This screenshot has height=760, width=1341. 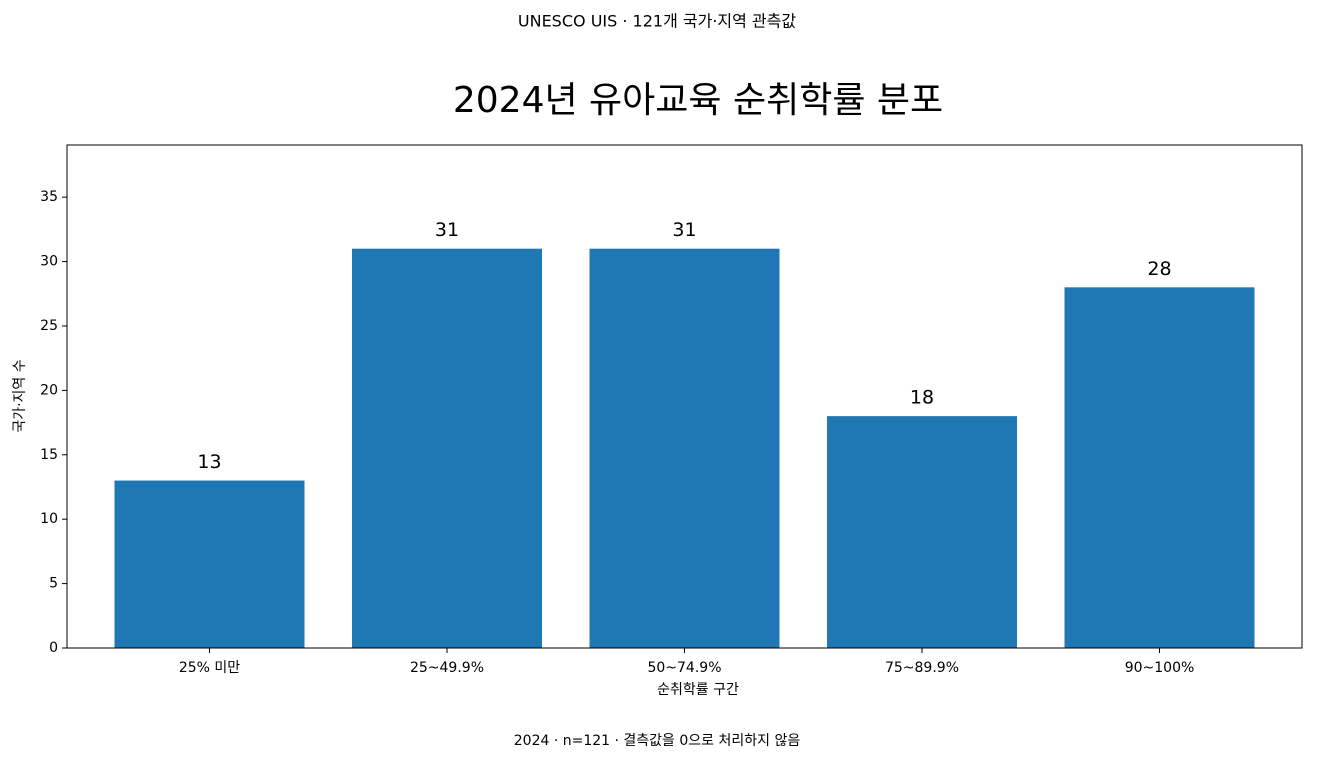 I want to click on chart-subtitle: UNESCO UIS · 121개 국가·지역 관측값, so click(x=657, y=21).